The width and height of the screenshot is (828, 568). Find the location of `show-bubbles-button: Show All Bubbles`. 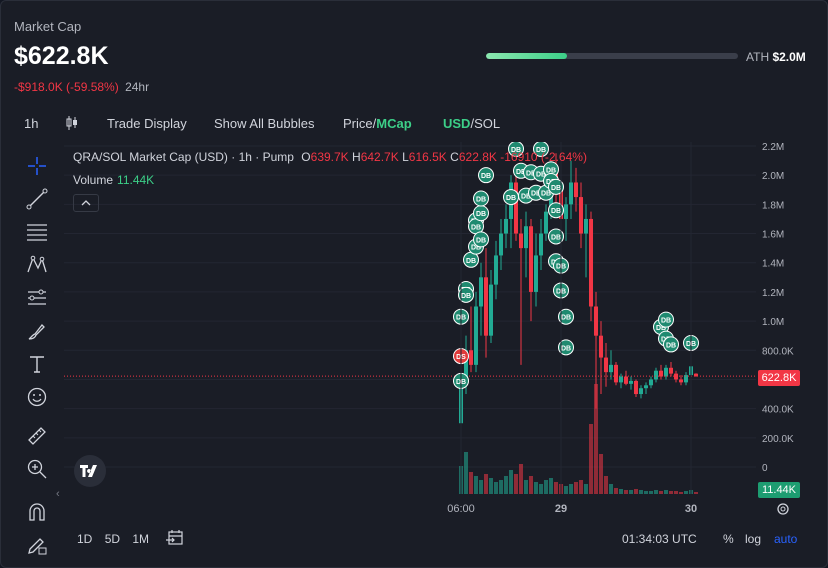

show-bubbles-button: Show All Bubbles is located at coordinates (264, 123).